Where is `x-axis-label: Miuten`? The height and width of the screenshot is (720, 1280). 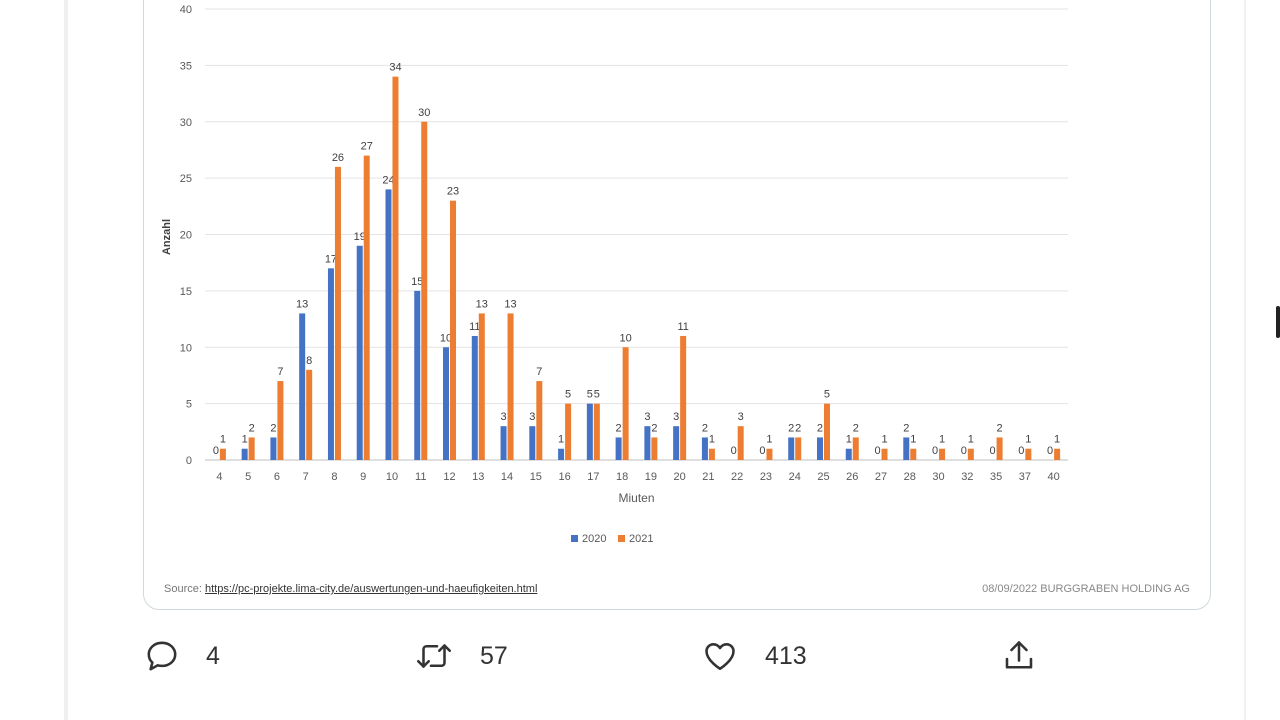 x-axis-label: Miuten is located at coordinates (636, 498).